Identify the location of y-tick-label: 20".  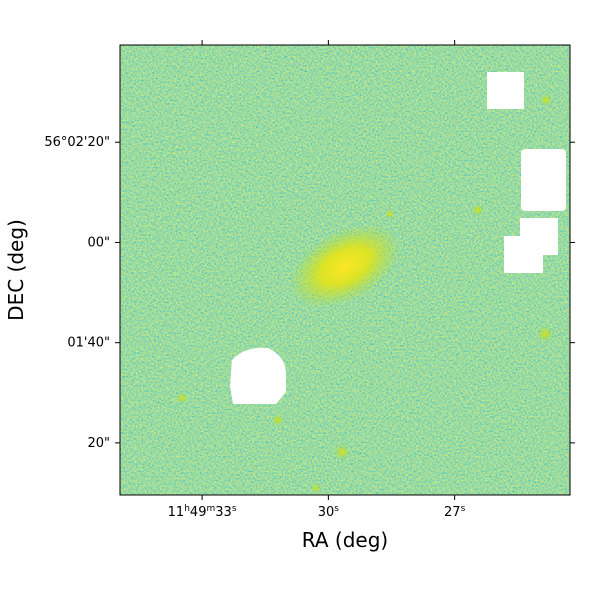
(98, 443).